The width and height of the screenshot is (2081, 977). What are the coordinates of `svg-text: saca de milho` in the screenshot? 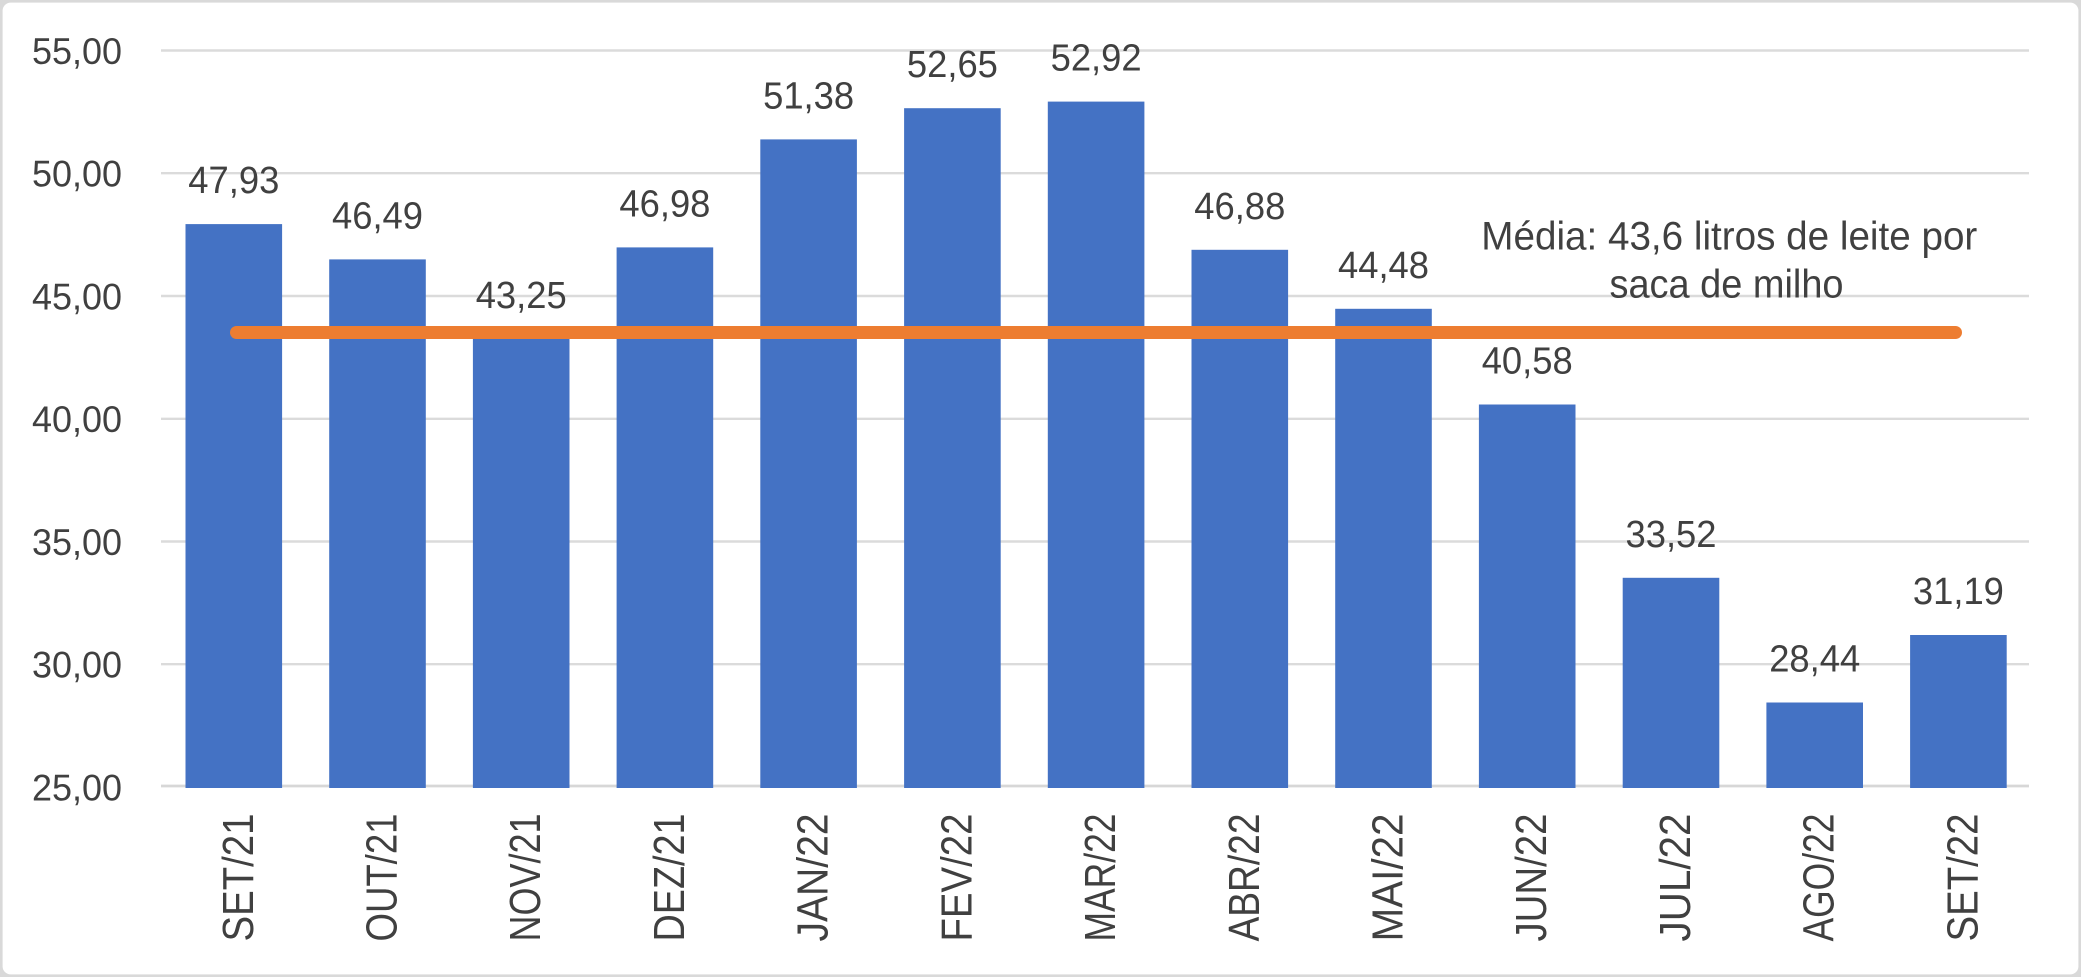 It's located at (1727, 285).